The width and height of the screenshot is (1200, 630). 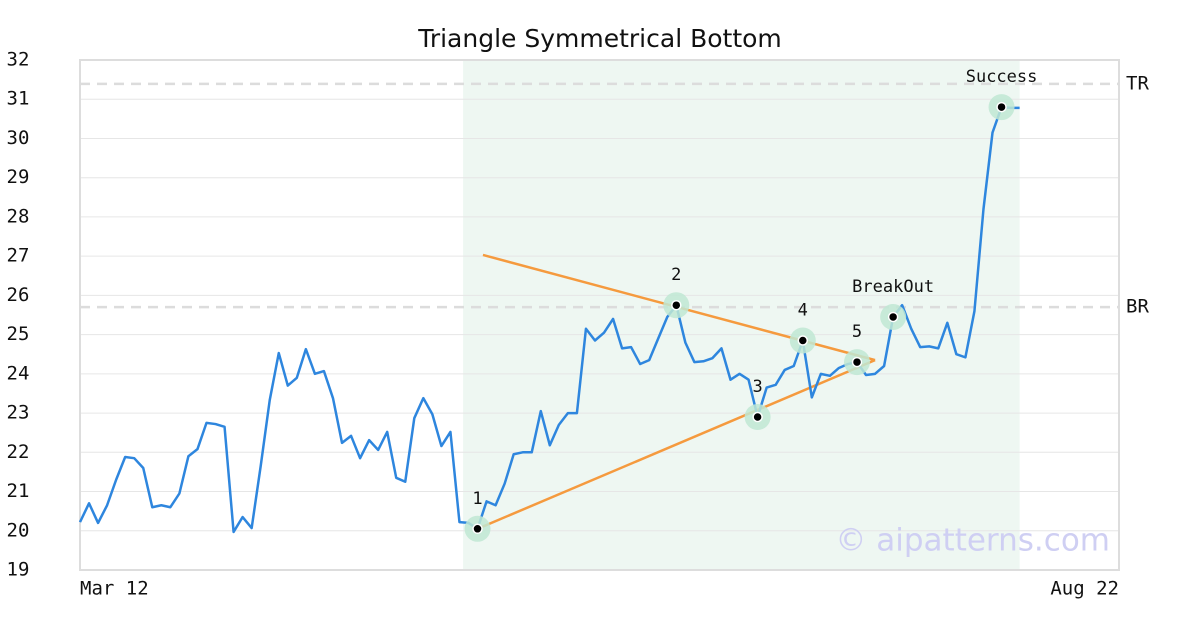 What do you see at coordinates (757, 387) in the screenshot?
I see `point-label: 3` at bounding box center [757, 387].